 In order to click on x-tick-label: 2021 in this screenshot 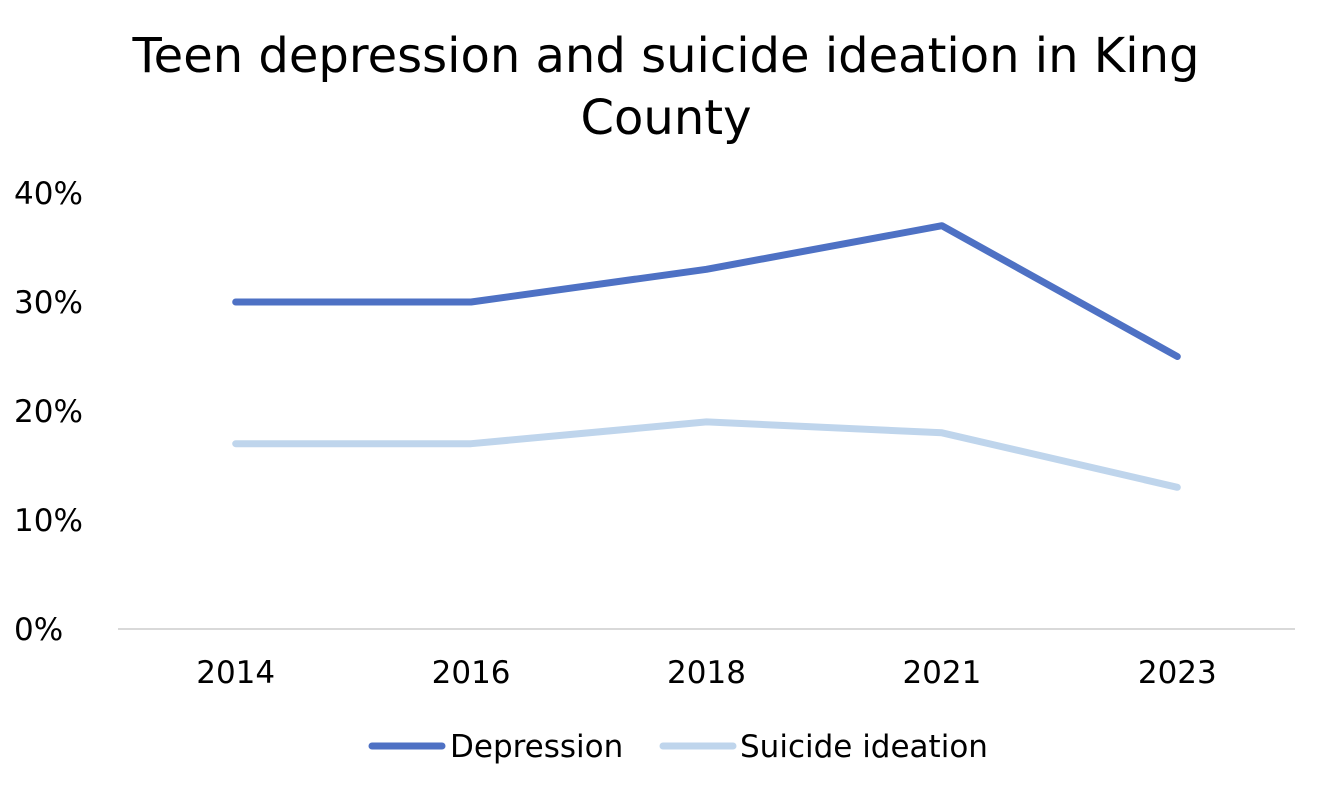, I will do `click(941, 673)`.